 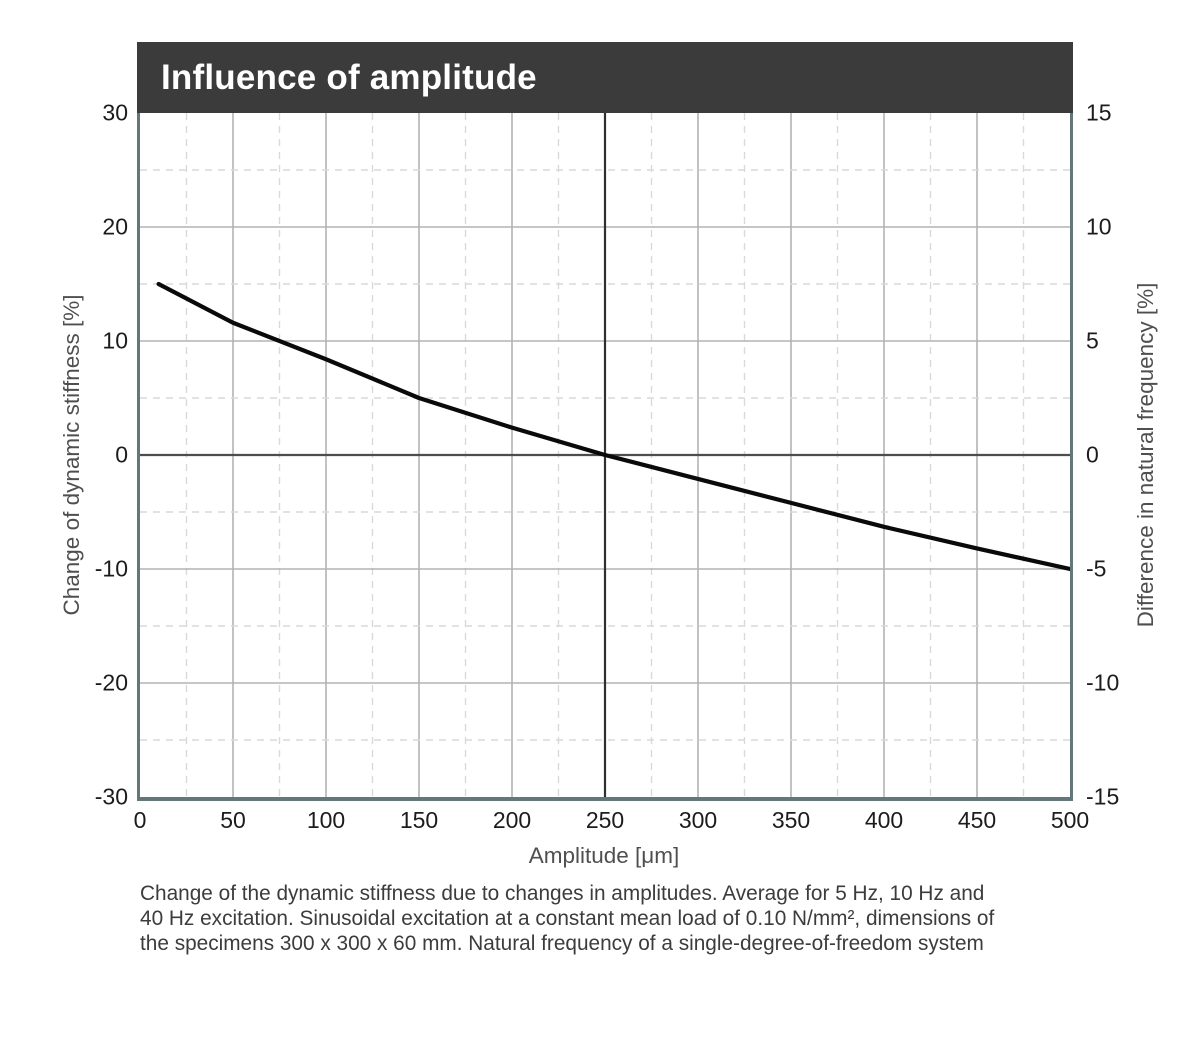 I want to click on x-tick-label: 500, so click(x=1070, y=820).